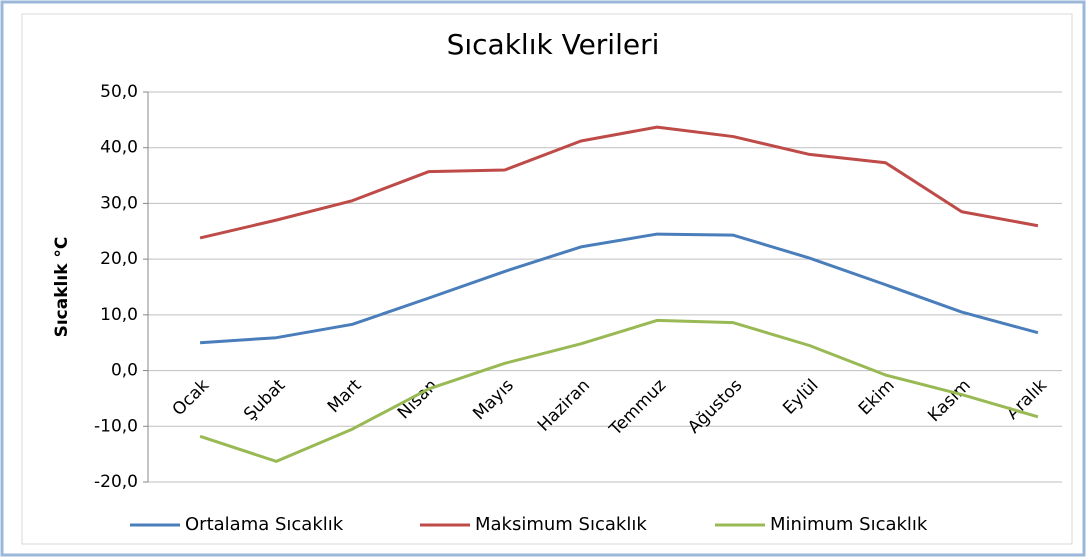 The image size is (1086, 557). What do you see at coordinates (62, 287) in the screenshot?
I see `y-axis-label: Sıcaklık °C` at bounding box center [62, 287].